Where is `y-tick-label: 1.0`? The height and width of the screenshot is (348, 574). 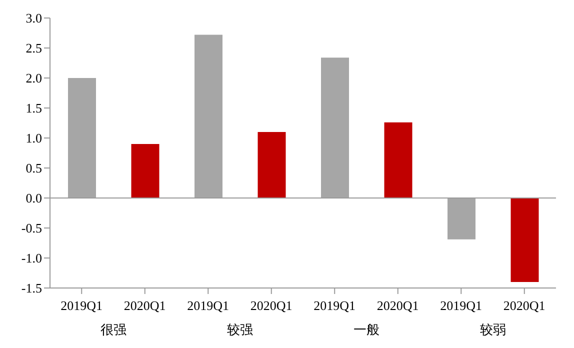
y-tick-label: 1.0 is located at coordinates (34, 138).